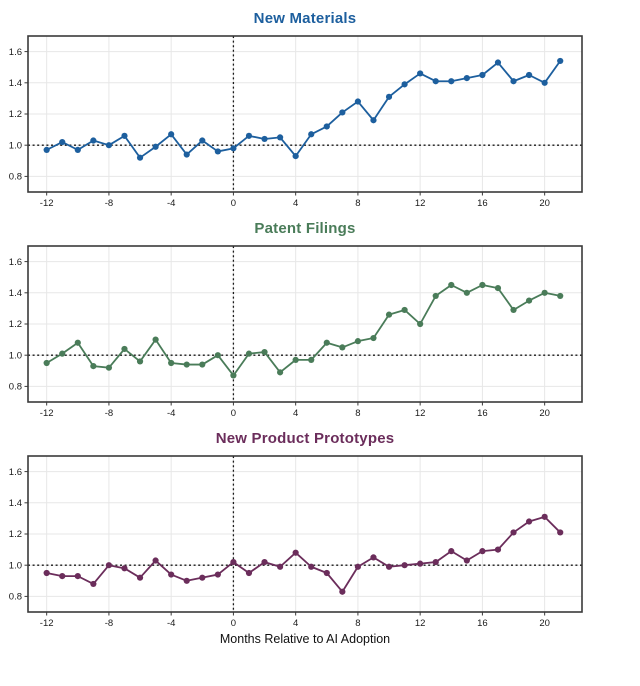 The width and height of the screenshot is (640, 686). I want to click on chart-title-new-product-prototypes: New Product Prototypes, so click(305, 438).